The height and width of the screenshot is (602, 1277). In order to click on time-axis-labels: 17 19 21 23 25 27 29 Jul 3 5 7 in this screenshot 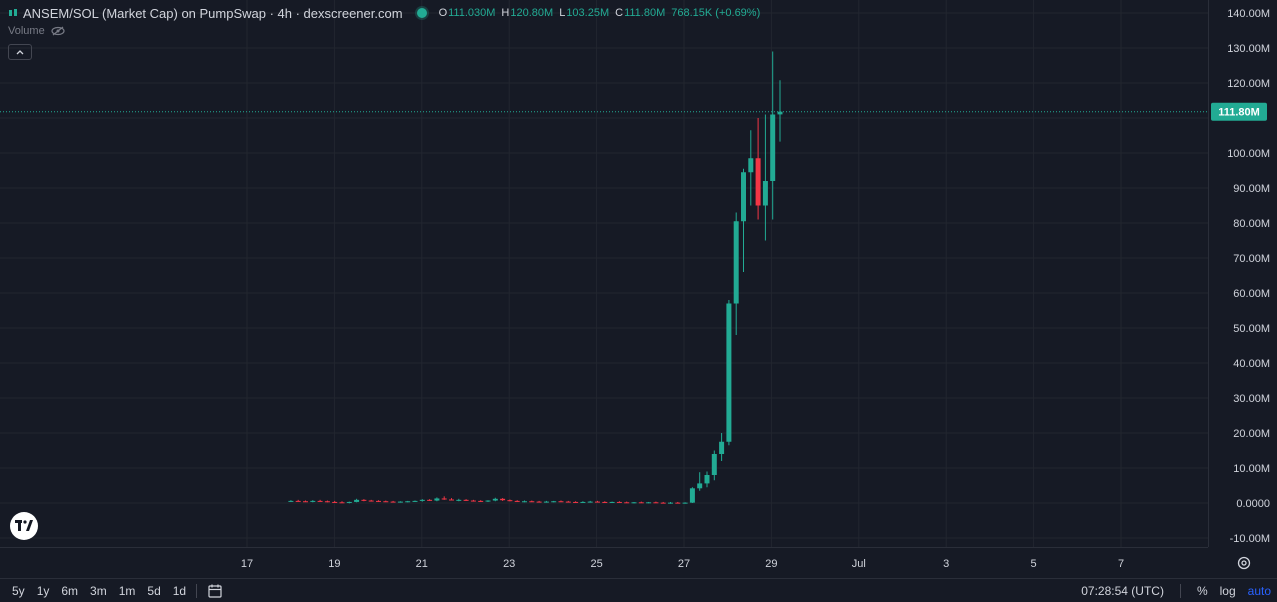, I will do `click(682, 564)`.